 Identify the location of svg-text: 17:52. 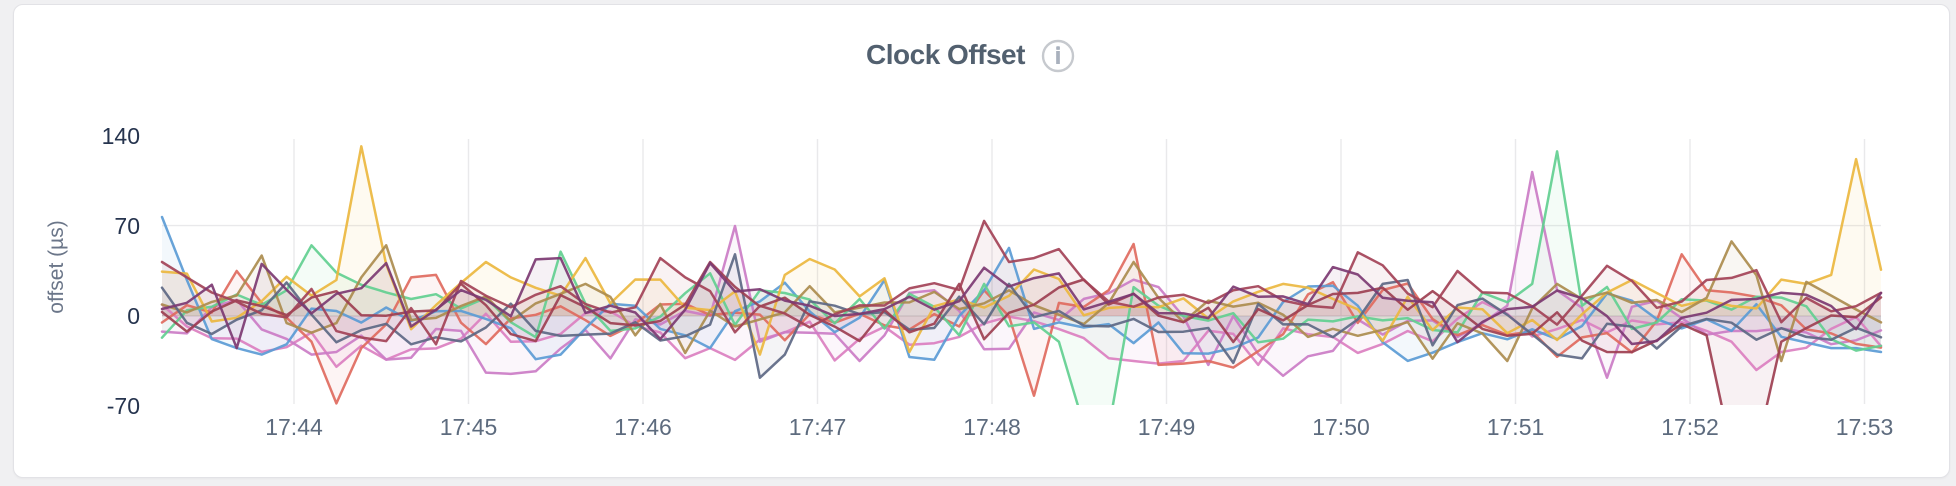
(1690, 427).